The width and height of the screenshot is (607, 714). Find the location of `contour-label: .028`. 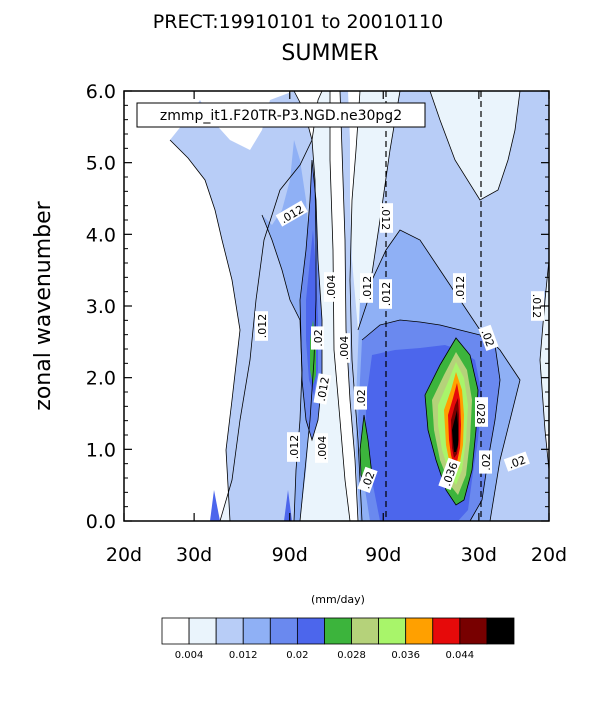

contour-label: .028 is located at coordinates (481, 412).